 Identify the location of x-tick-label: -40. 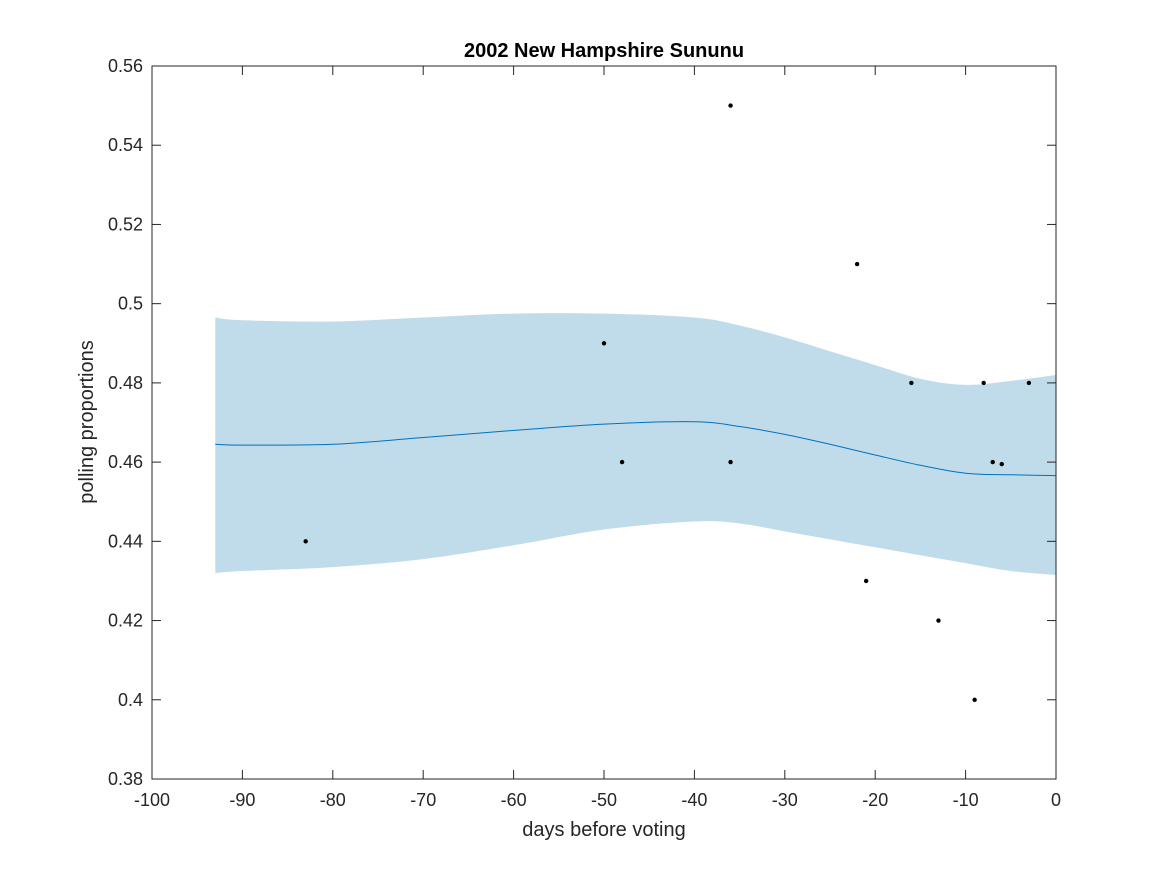
(694, 800).